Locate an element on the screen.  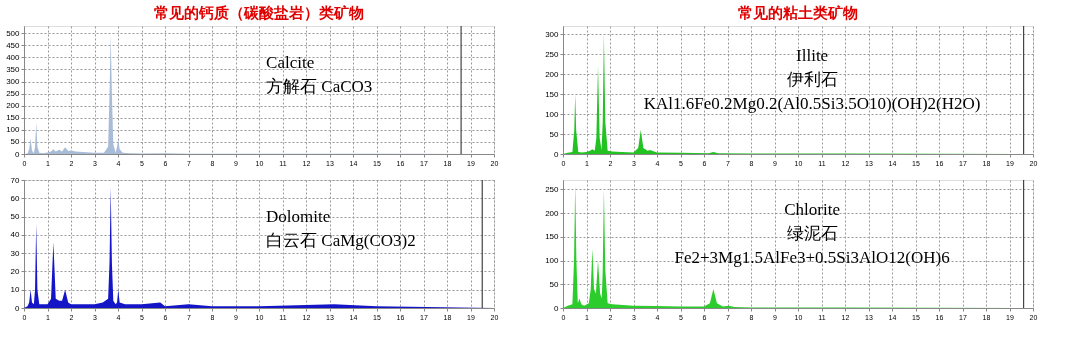
annotation: Dolomite is located at coordinates (298, 216).